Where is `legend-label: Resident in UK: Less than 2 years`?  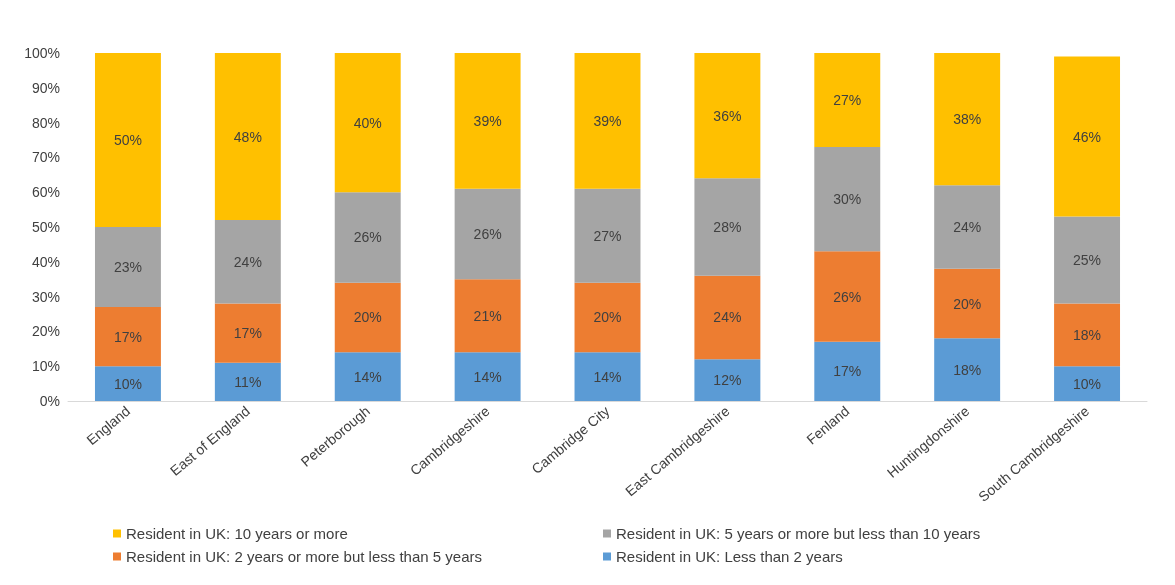 legend-label: Resident in UK: Less than 2 years is located at coordinates (729, 556).